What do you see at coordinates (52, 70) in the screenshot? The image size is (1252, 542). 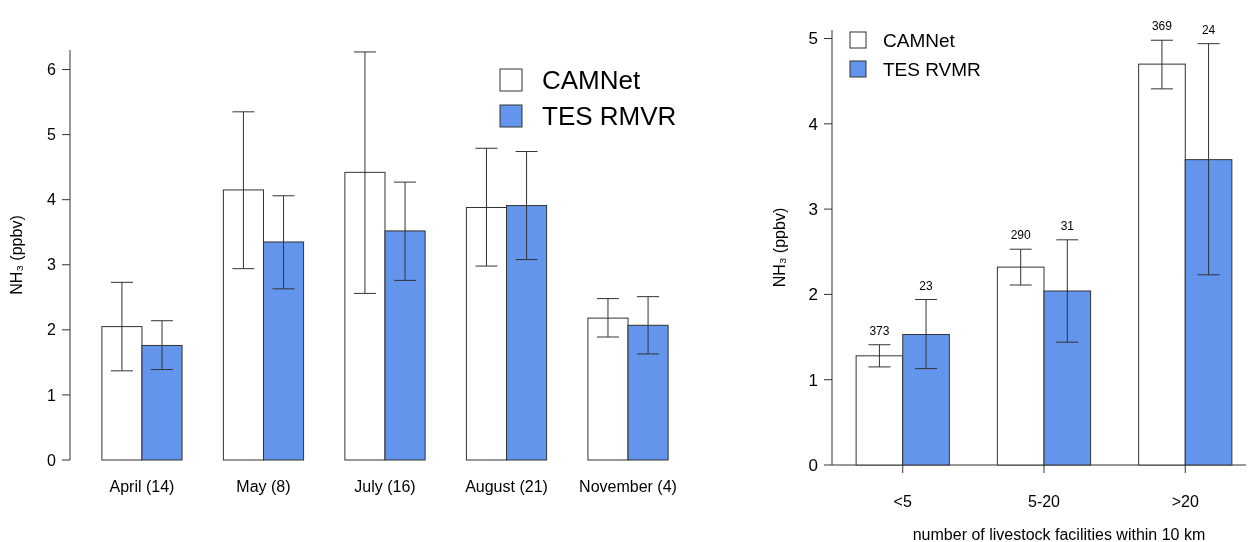 I see `y-tick-label: 6` at bounding box center [52, 70].